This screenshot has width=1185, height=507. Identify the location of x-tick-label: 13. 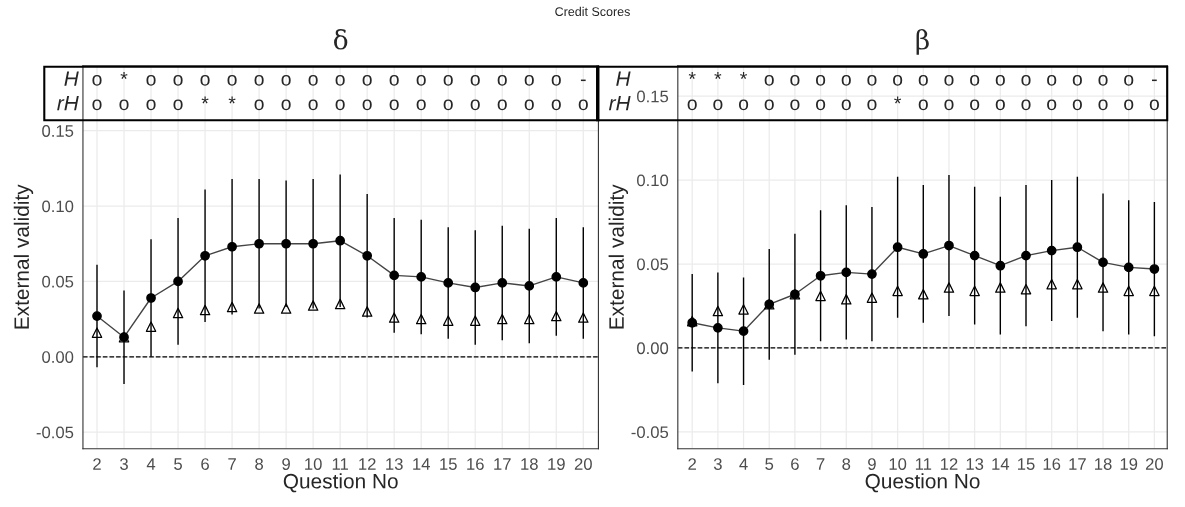
(394, 464).